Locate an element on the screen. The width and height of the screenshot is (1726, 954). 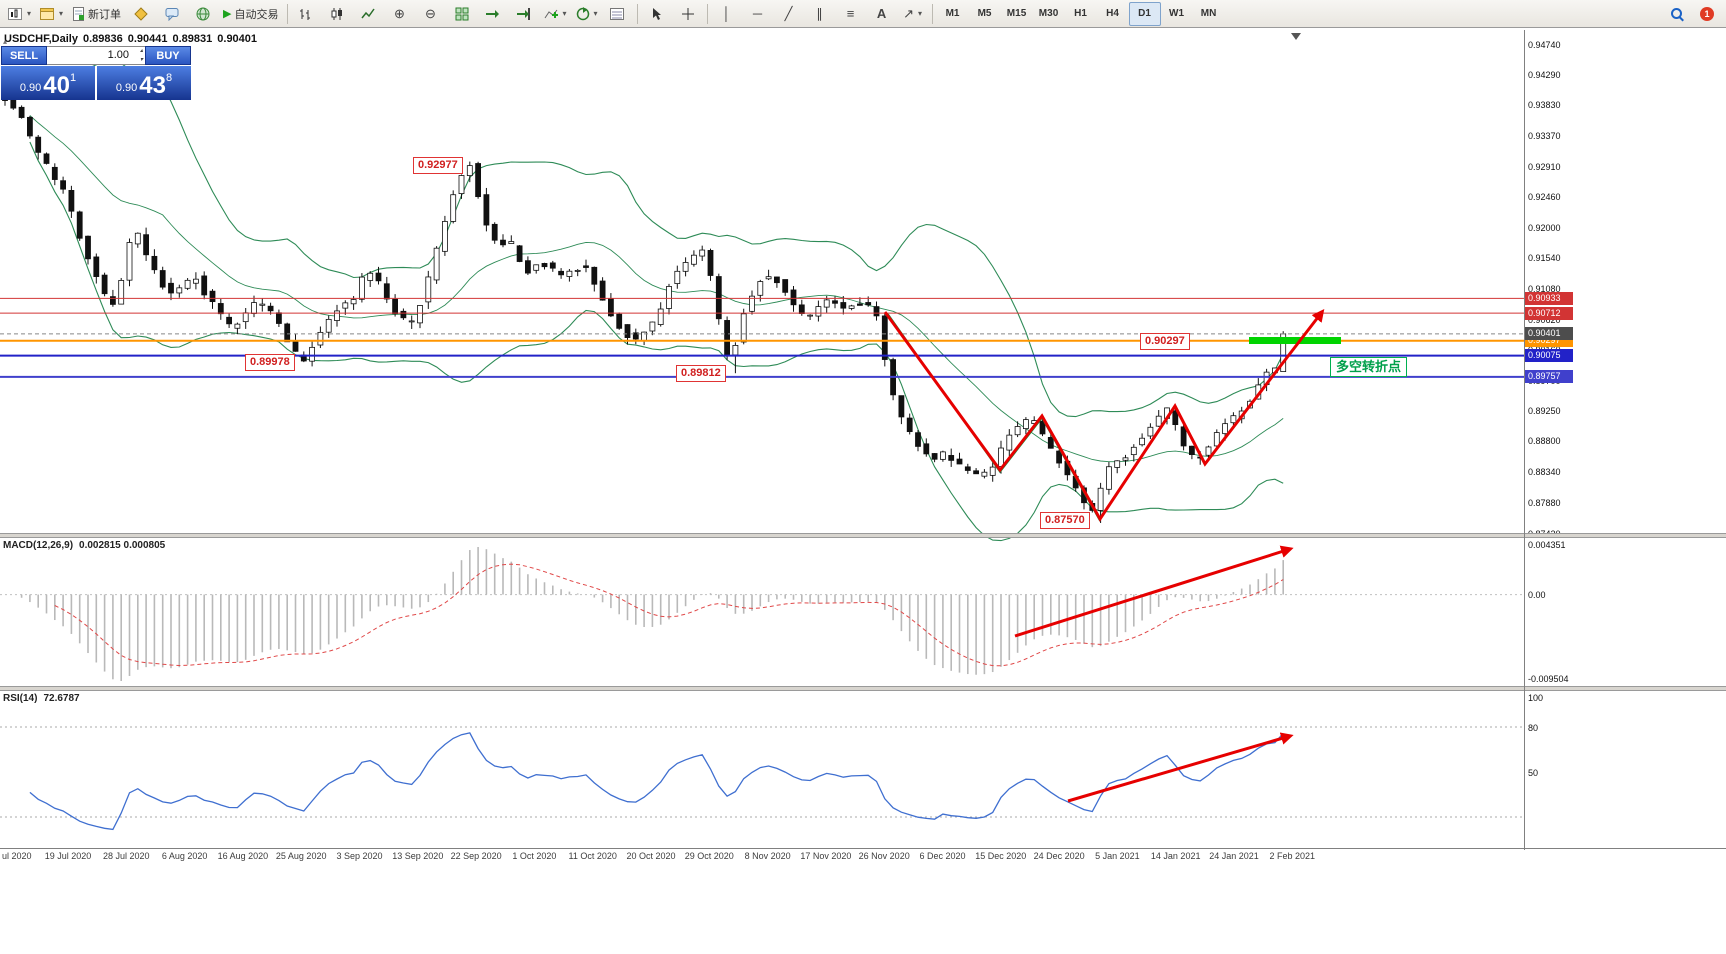
indicators-plus-icon is located at coordinates (551, 13).